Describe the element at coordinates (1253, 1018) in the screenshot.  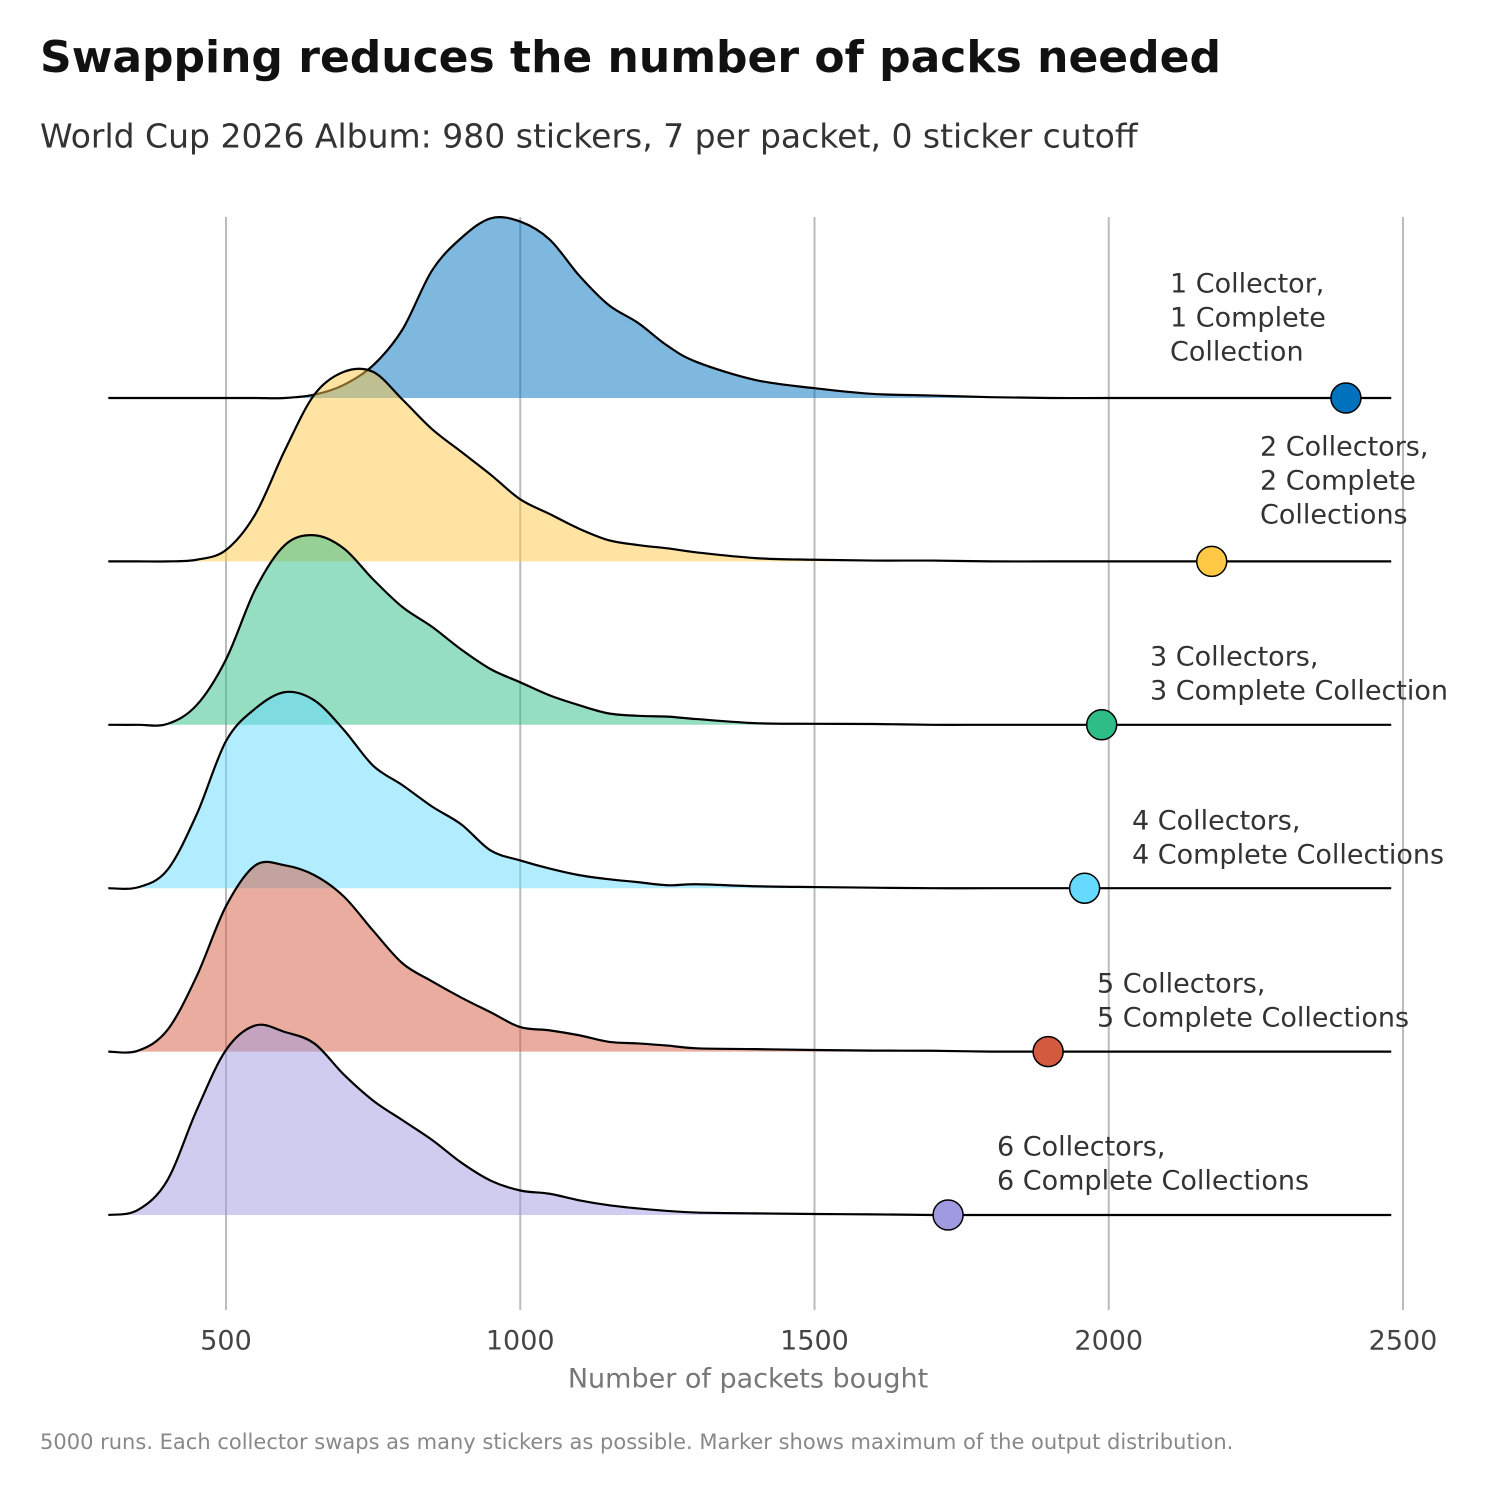
I see `series-label: 5 Complete Collections` at that location.